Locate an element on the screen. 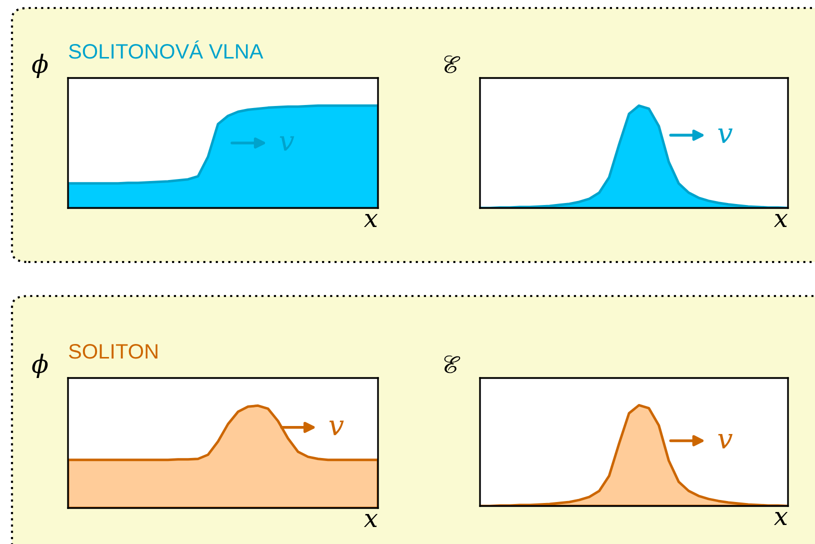 This screenshot has width=815, height=544. chart-title: SOLITONOVÁ VLNA is located at coordinates (166, 49).